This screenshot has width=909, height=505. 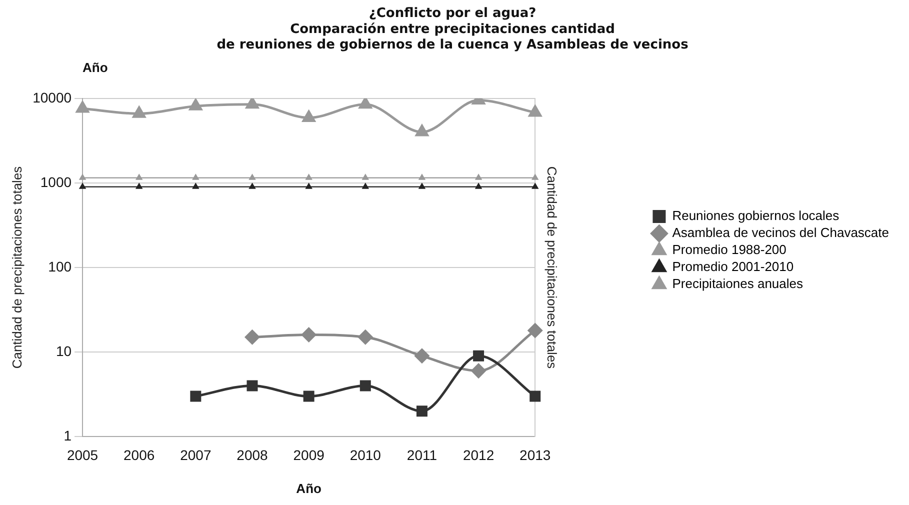 What do you see at coordinates (309, 488) in the screenshot?
I see `x-axis-title: Año` at bounding box center [309, 488].